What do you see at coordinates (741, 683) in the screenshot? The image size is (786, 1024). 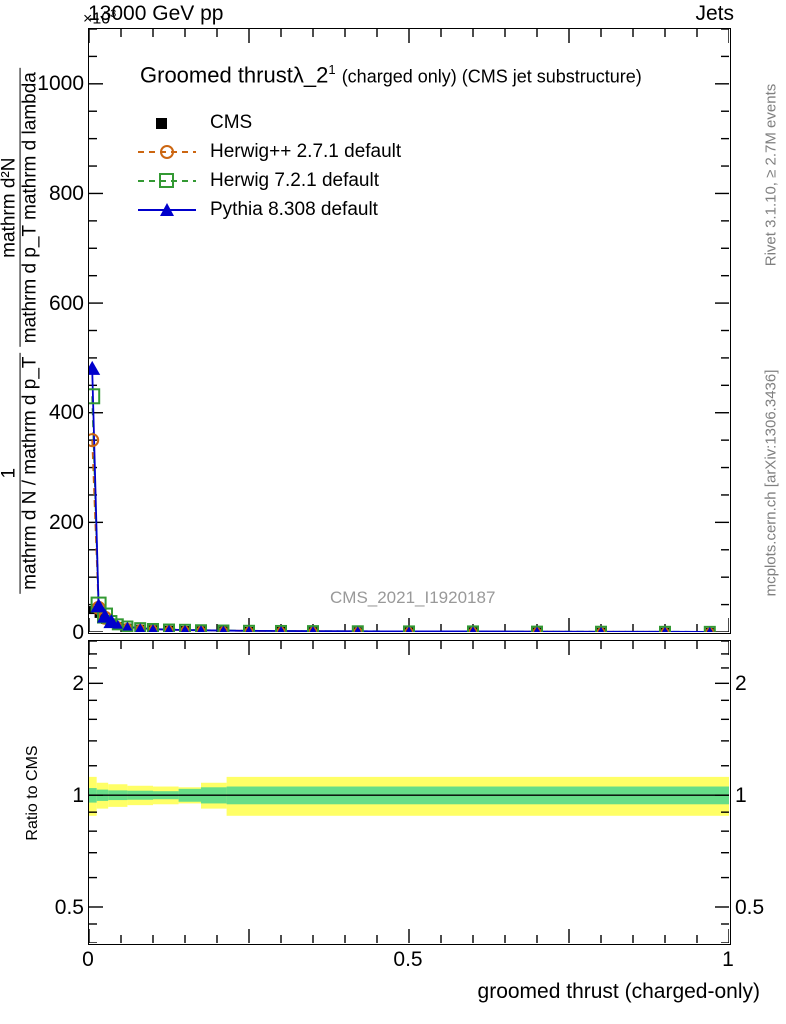 I see `ratio-y-tick-label-right: 2` at bounding box center [741, 683].